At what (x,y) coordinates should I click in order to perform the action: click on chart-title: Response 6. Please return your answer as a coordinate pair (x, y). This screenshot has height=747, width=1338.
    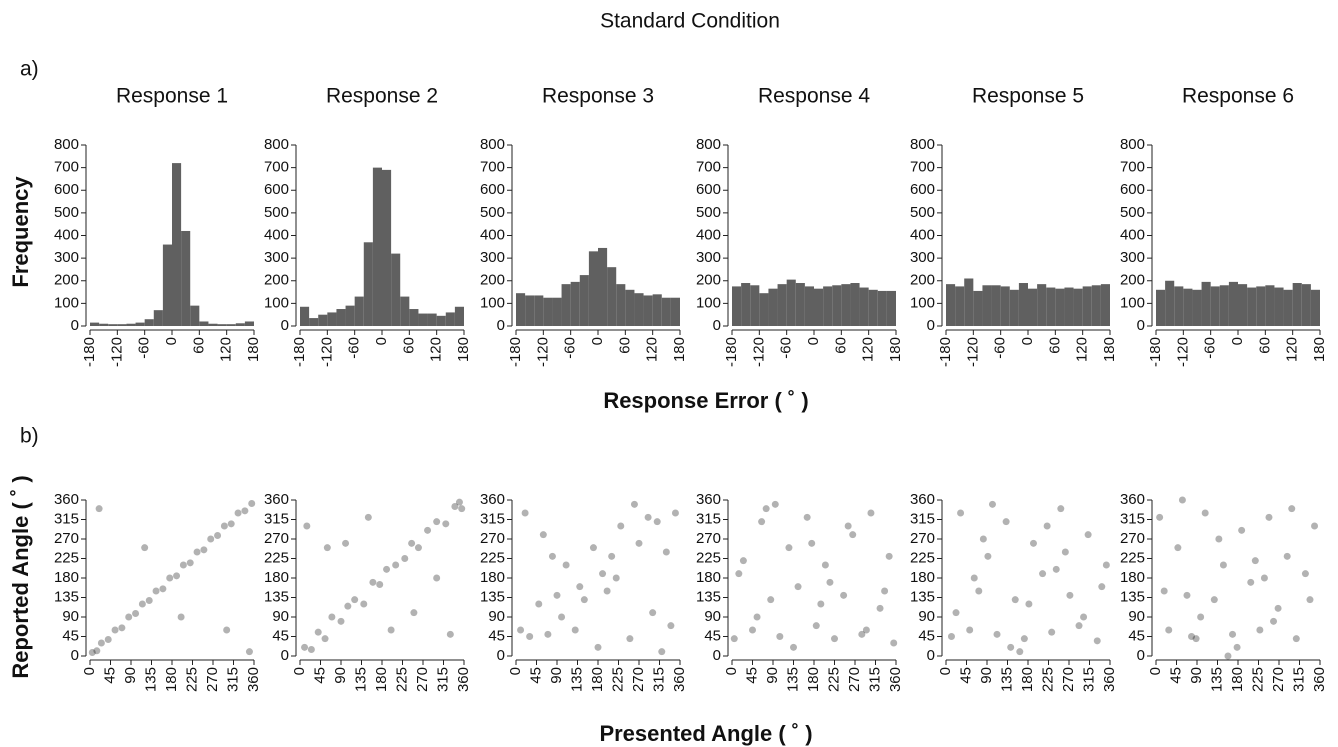
    Looking at the image, I should click on (1238, 96).